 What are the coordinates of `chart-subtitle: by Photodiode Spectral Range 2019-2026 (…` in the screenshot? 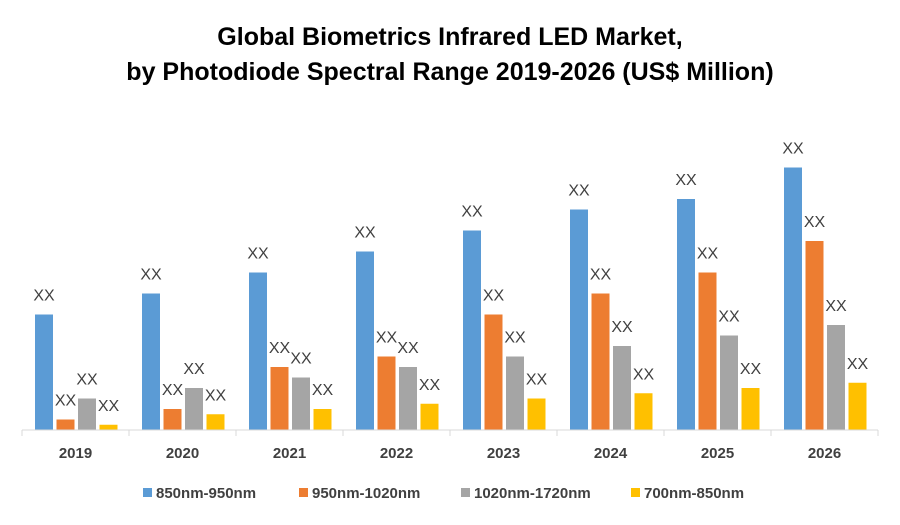 It's located at (449, 72).